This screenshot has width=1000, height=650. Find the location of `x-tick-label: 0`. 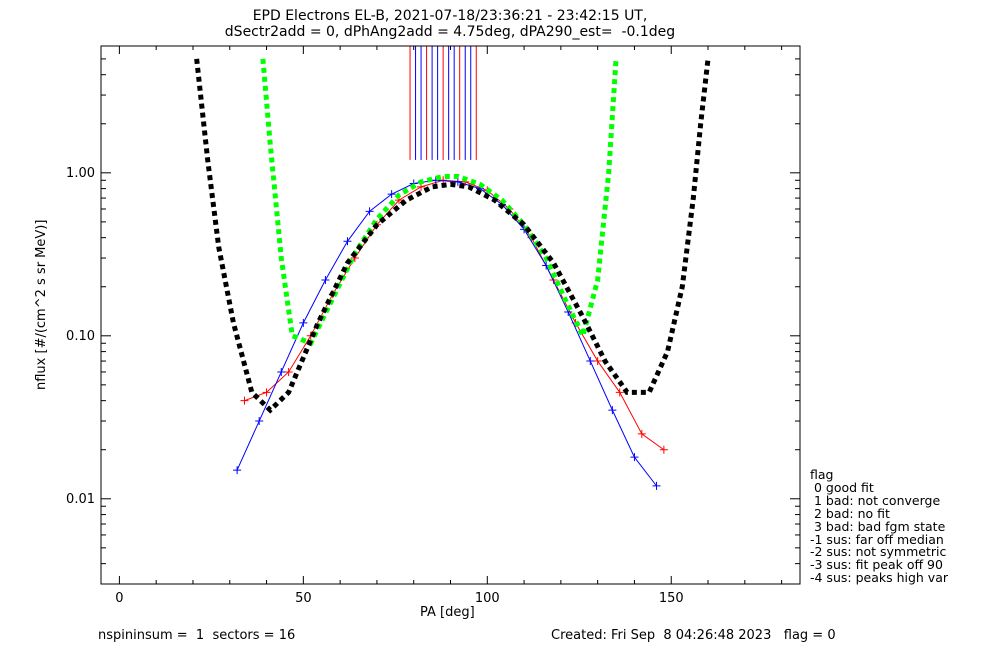

x-tick-label: 0 is located at coordinates (119, 598).